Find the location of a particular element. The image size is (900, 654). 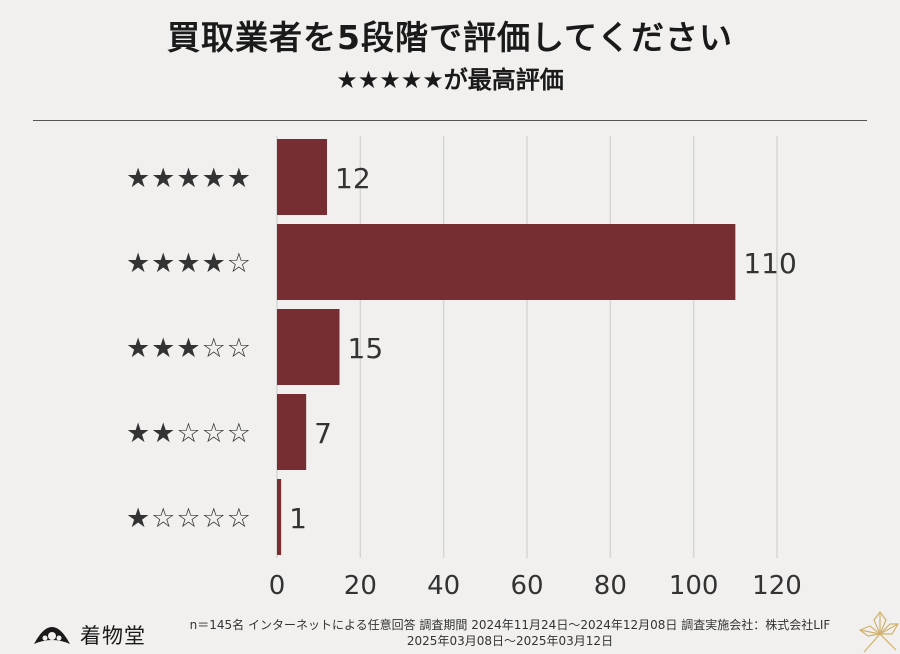

value-label: 15 is located at coordinates (366, 348).